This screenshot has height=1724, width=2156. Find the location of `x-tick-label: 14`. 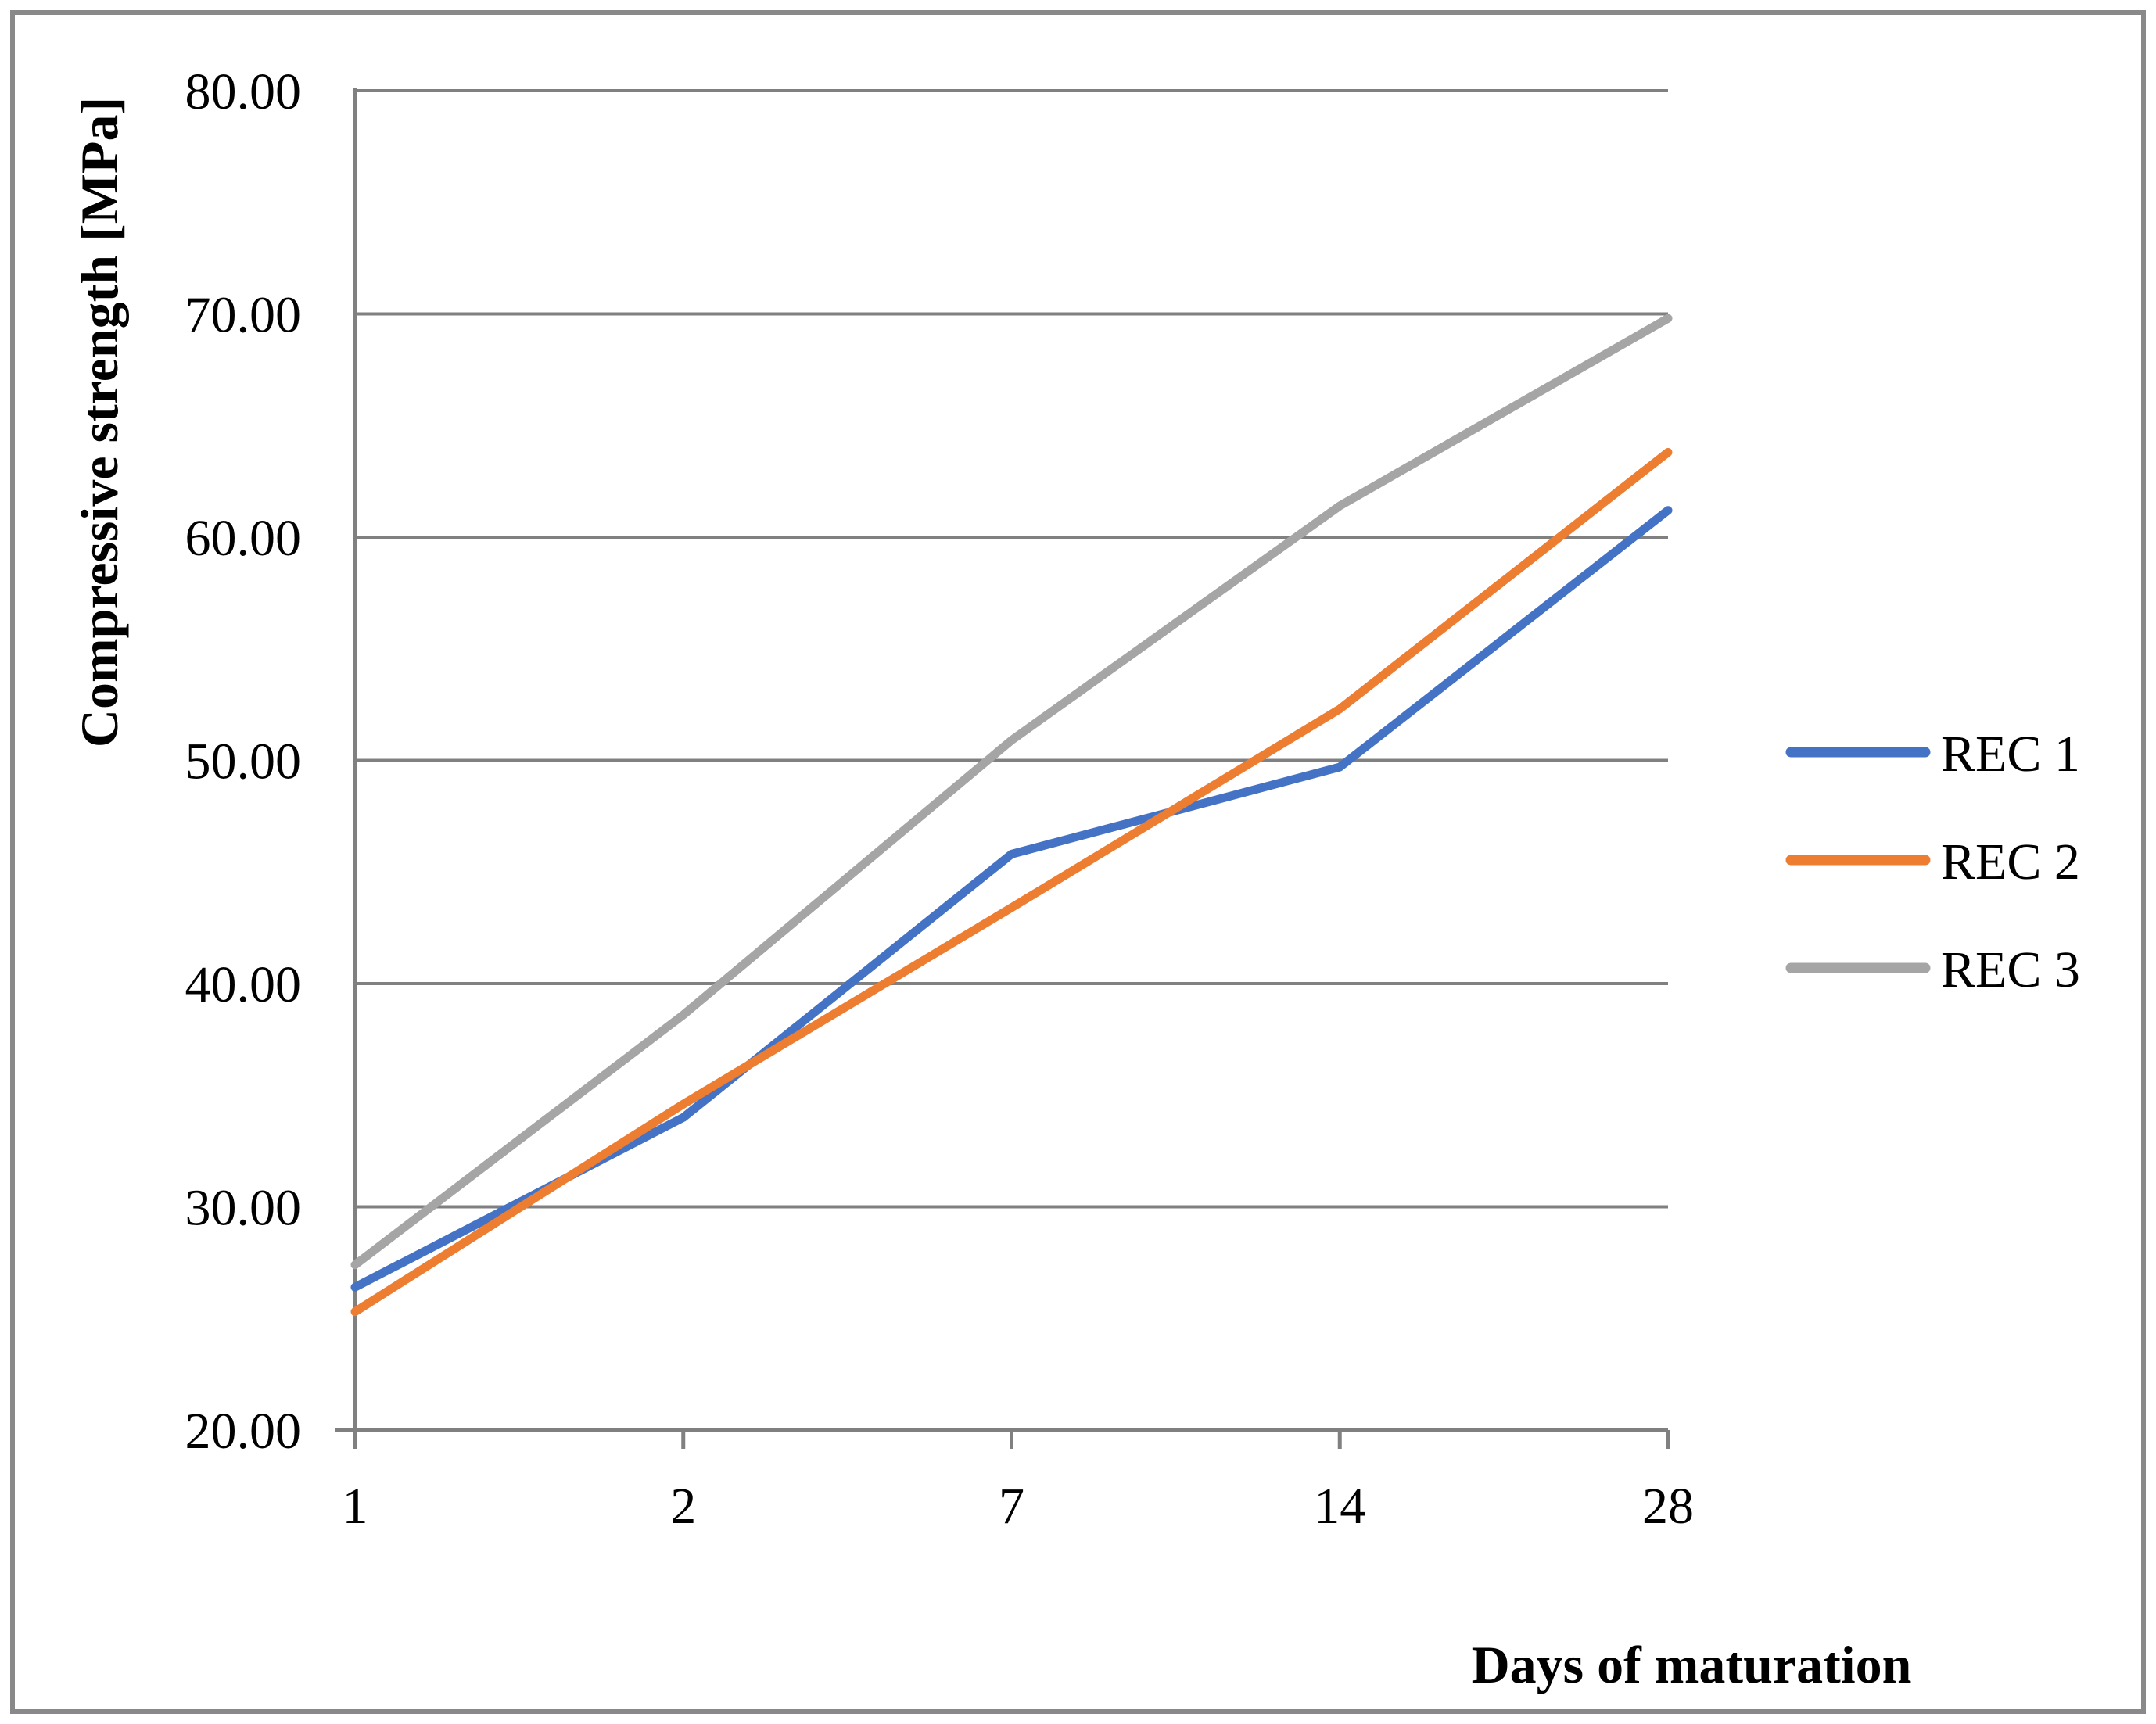

x-tick-label: 14 is located at coordinates (1339, 1506).